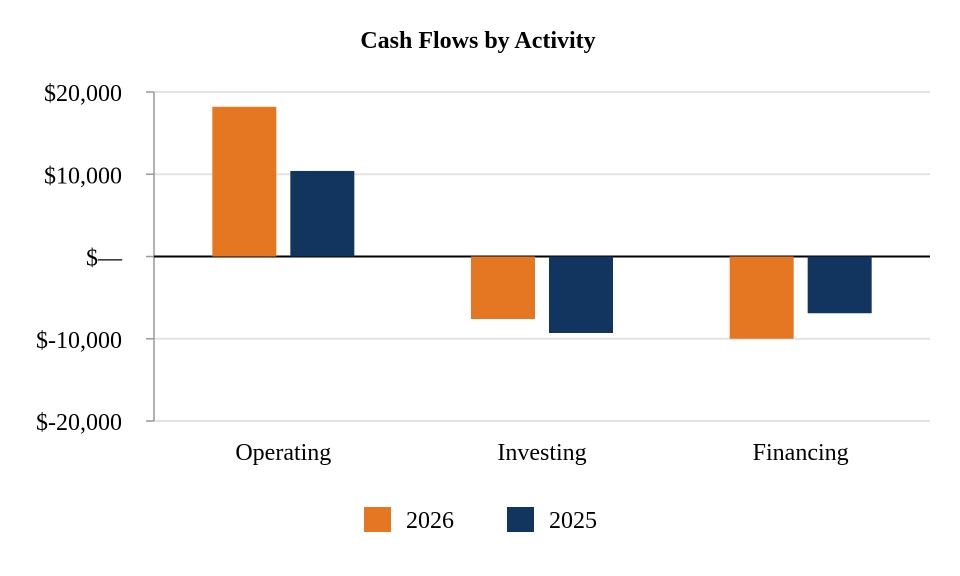 The image size is (960, 576). Describe the element at coordinates (477, 41) in the screenshot. I see `chart-title: Cash Flows by Activity` at that location.